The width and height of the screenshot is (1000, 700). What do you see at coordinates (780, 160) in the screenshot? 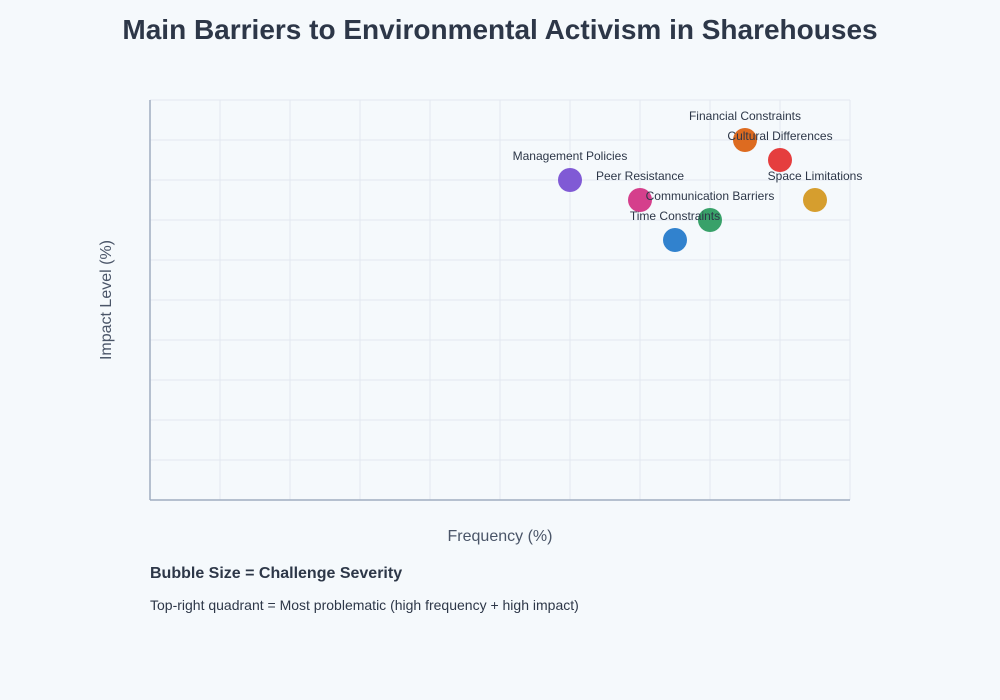
I see `bubble-cultural-differences` at bounding box center [780, 160].